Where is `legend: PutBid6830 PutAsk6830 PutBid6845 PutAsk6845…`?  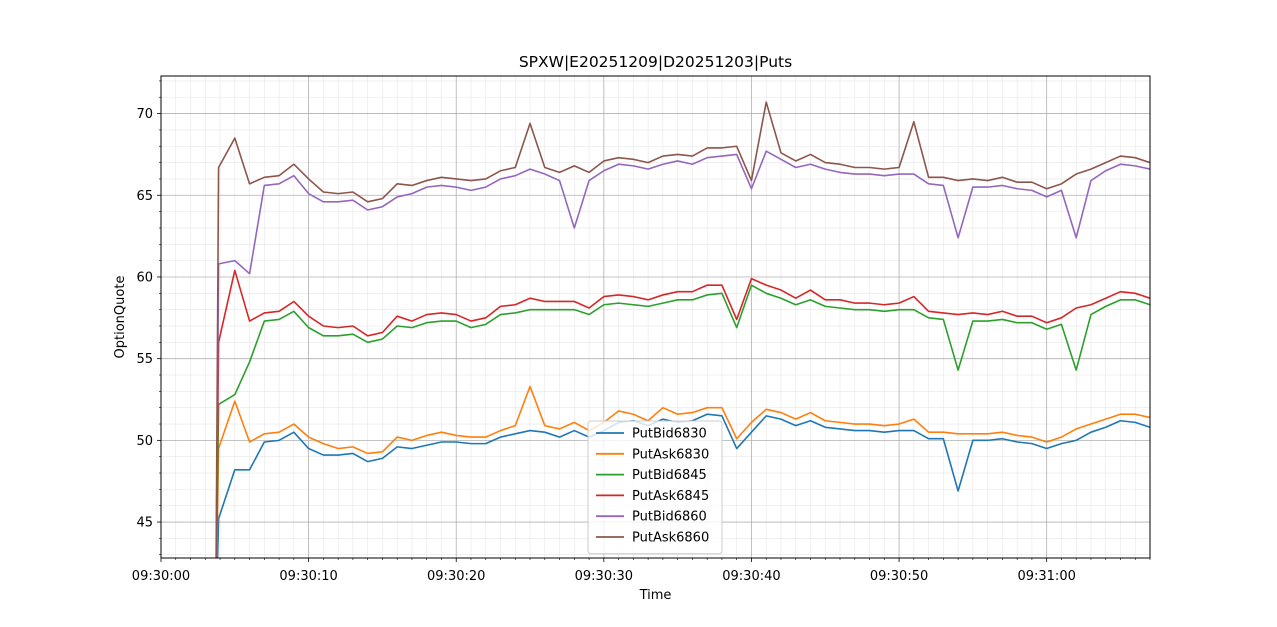 legend: PutBid6830 PutAsk6830 PutBid6845 PutAsk6845… is located at coordinates (655, 487).